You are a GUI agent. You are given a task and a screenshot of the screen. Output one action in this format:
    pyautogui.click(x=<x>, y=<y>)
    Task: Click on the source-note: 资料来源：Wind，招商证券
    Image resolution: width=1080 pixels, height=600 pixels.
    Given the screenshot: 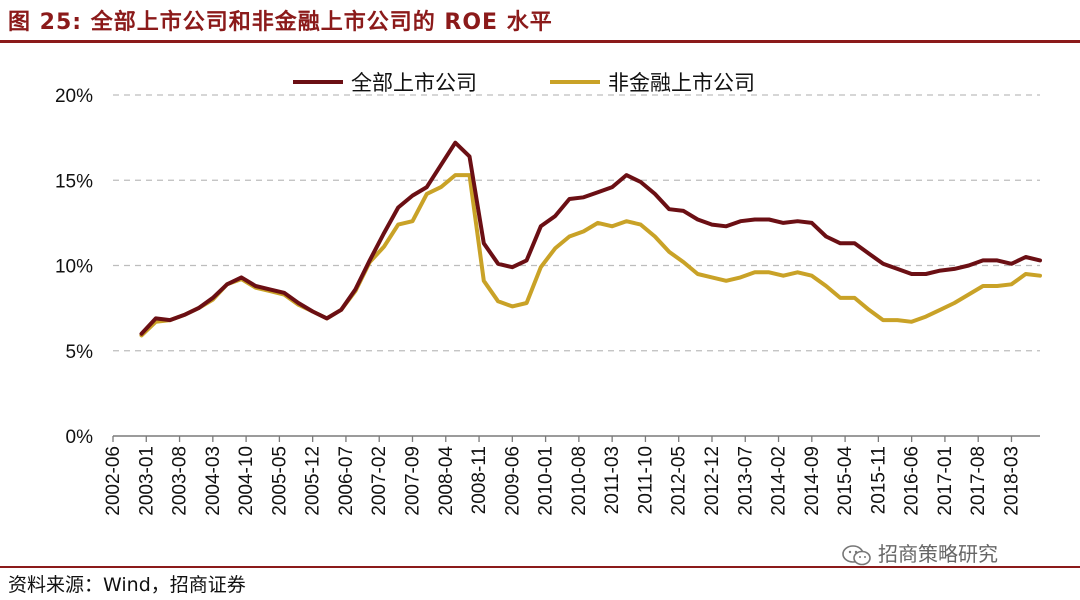 What is the action you would take?
    pyautogui.click(x=127, y=585)
    